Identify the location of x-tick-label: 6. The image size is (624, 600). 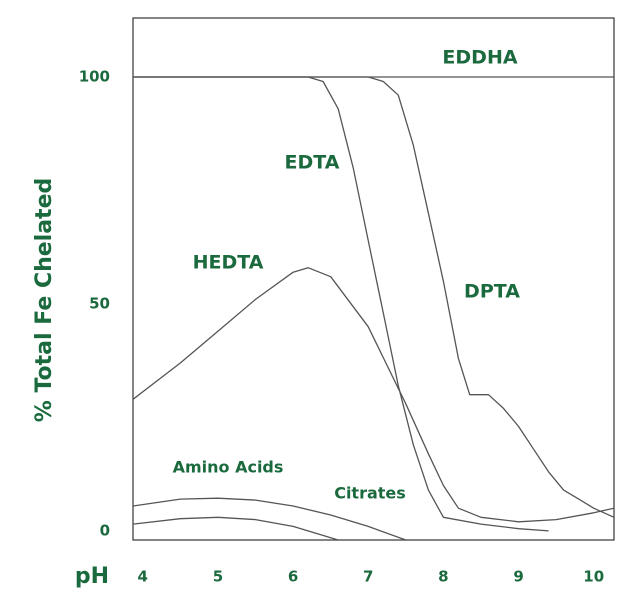
(293, 577).